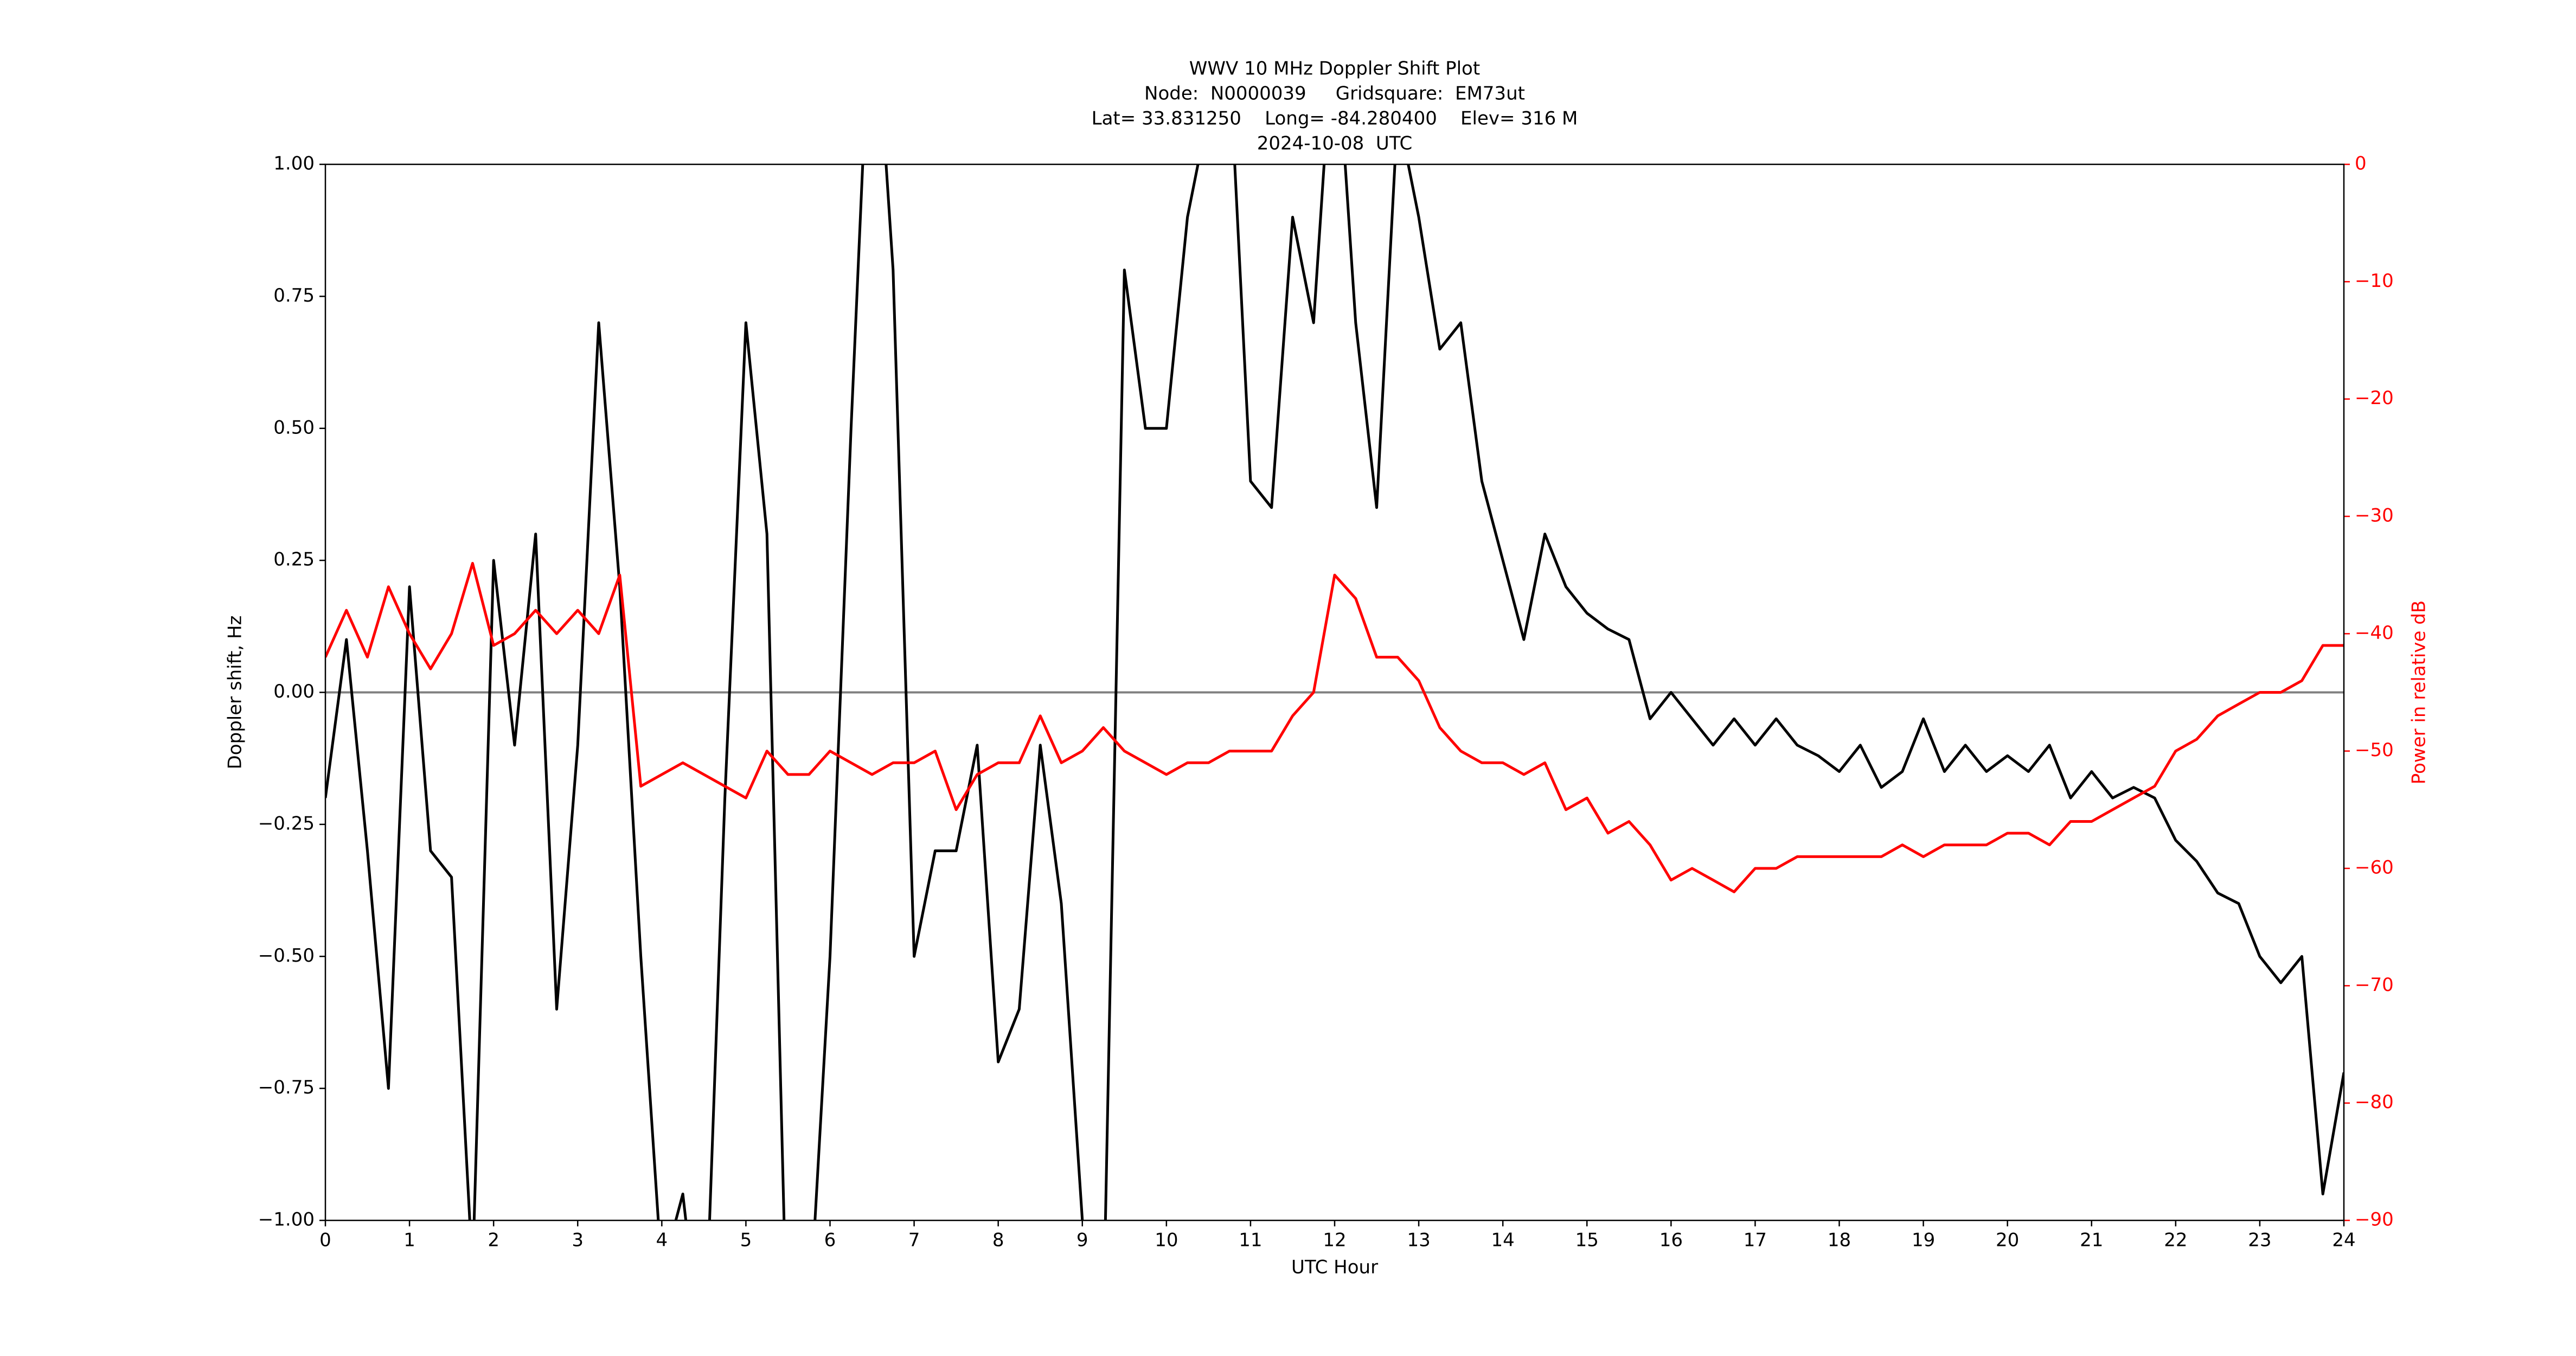 The width and height of the screenshot is (2576, 1356). Describe the element at coordinates (2419, 692) in the screenshot. I see `y2-axis-label: Power in relative dB` at that location.